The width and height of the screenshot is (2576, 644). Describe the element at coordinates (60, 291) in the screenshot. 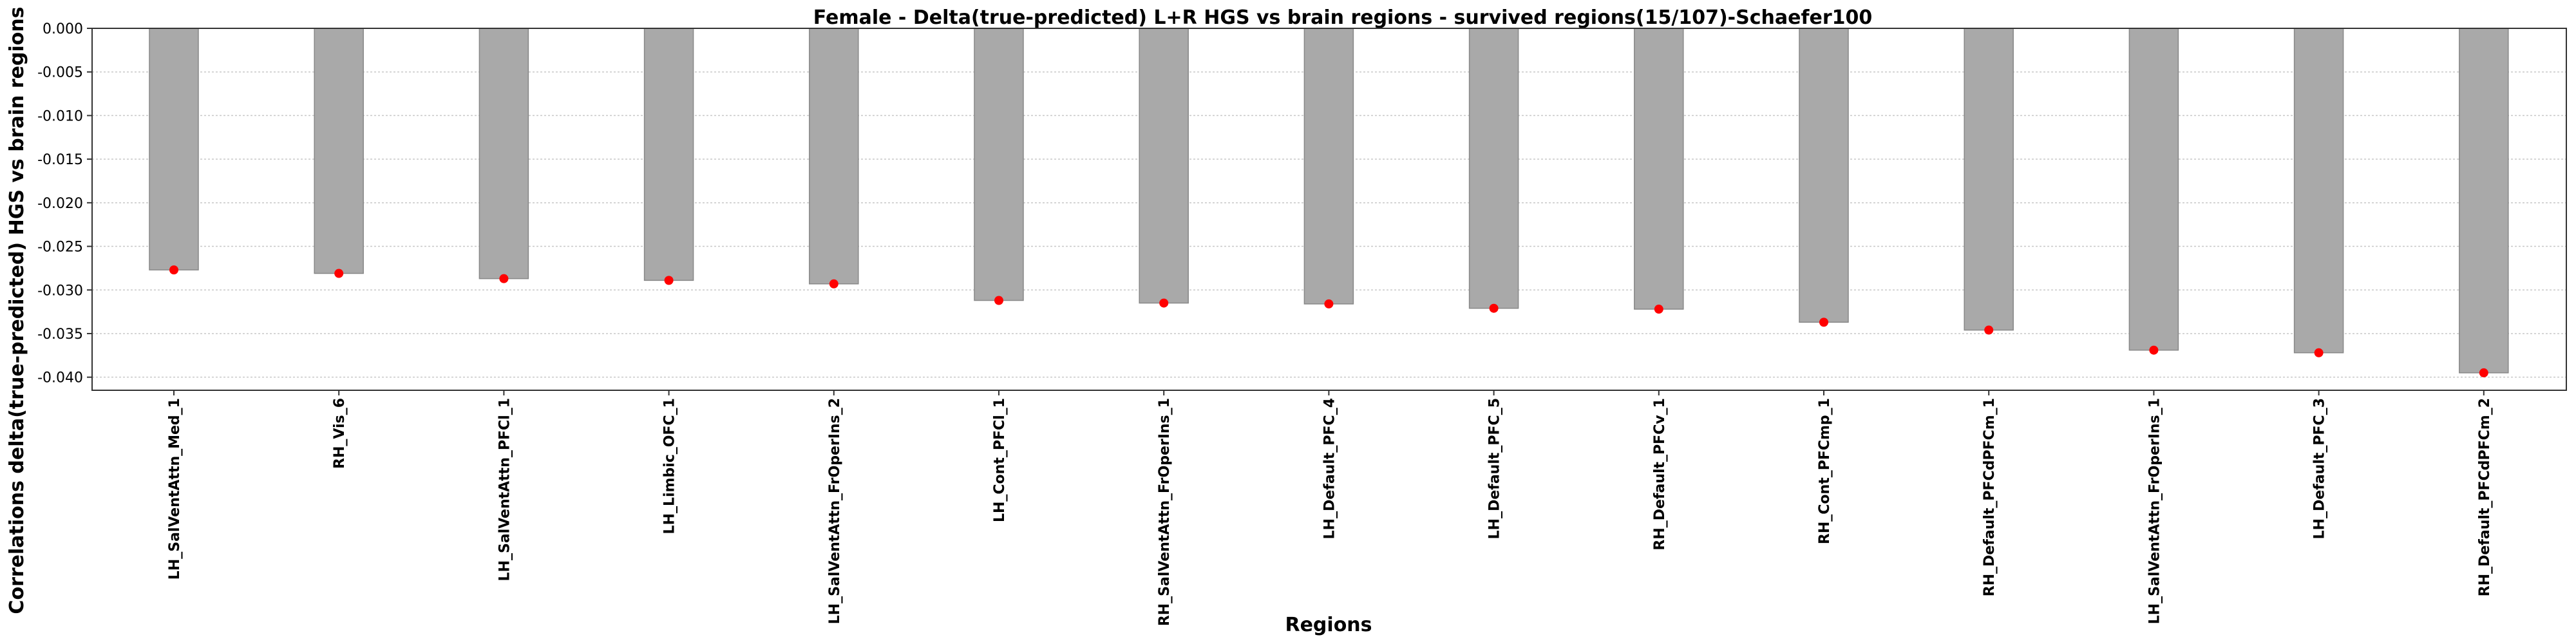

I see `y-tick-label: -0.030` at that location.